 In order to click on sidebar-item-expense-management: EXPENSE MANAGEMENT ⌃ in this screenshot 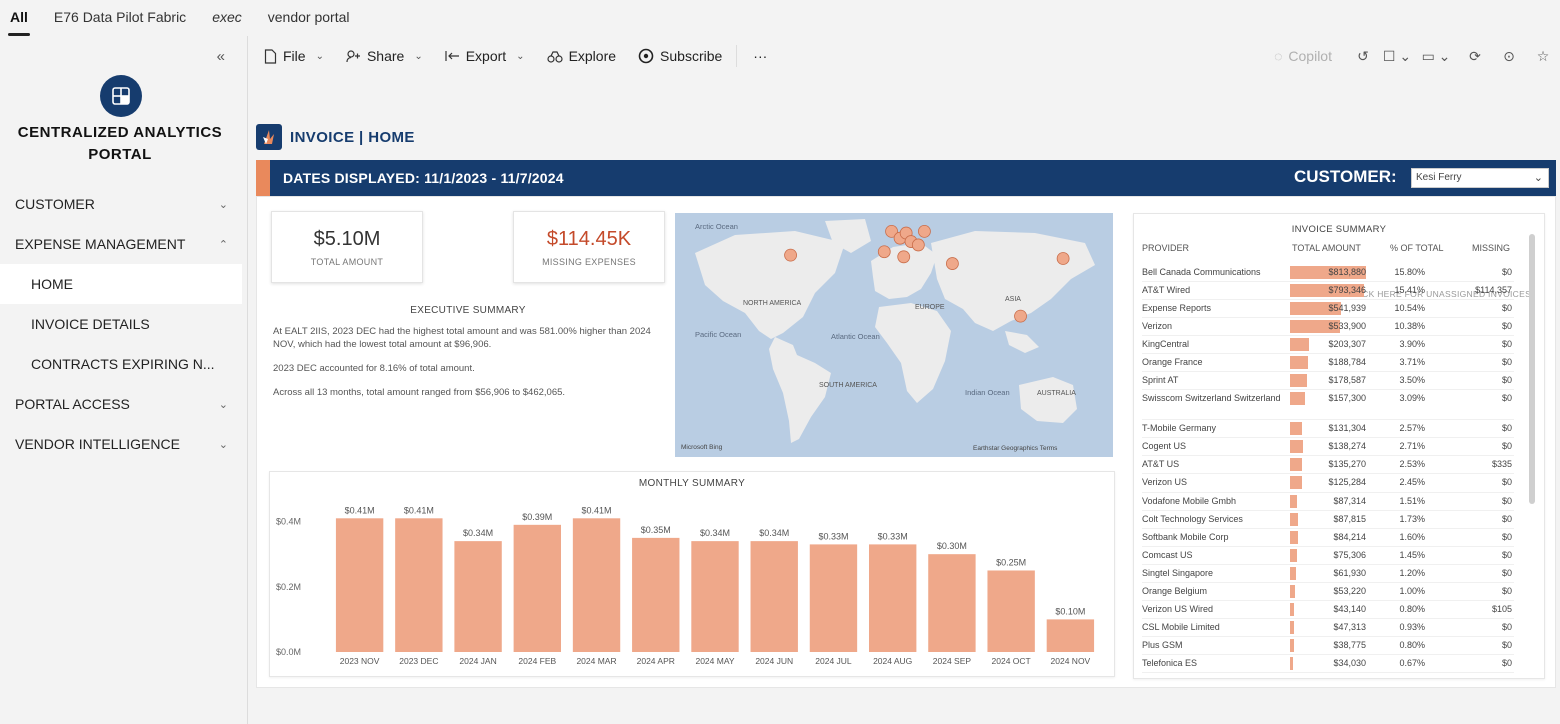, I will do `click(121, 244)`.